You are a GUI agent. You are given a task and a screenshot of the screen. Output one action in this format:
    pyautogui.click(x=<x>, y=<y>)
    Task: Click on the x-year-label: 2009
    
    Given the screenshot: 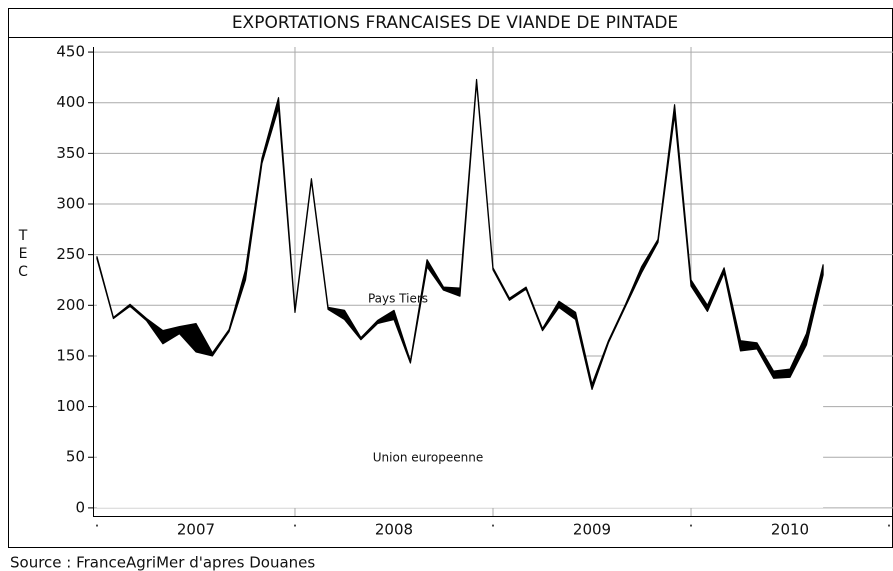 What is the action you would take?
    pyautogui.click(x=592, y=530)
    